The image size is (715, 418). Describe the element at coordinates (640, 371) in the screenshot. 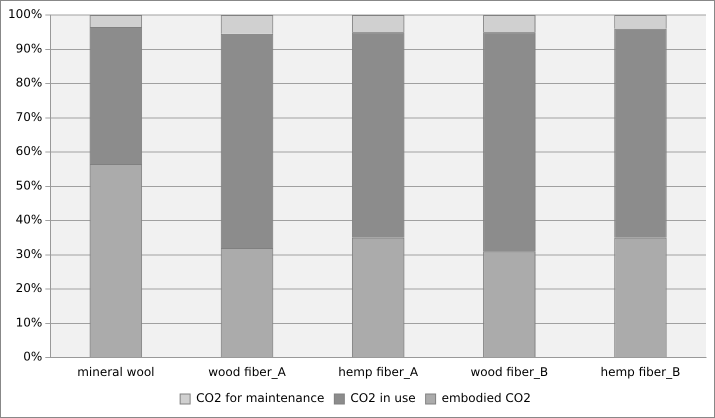

I see `x-tick-label: hemp fiber_B` at that location.